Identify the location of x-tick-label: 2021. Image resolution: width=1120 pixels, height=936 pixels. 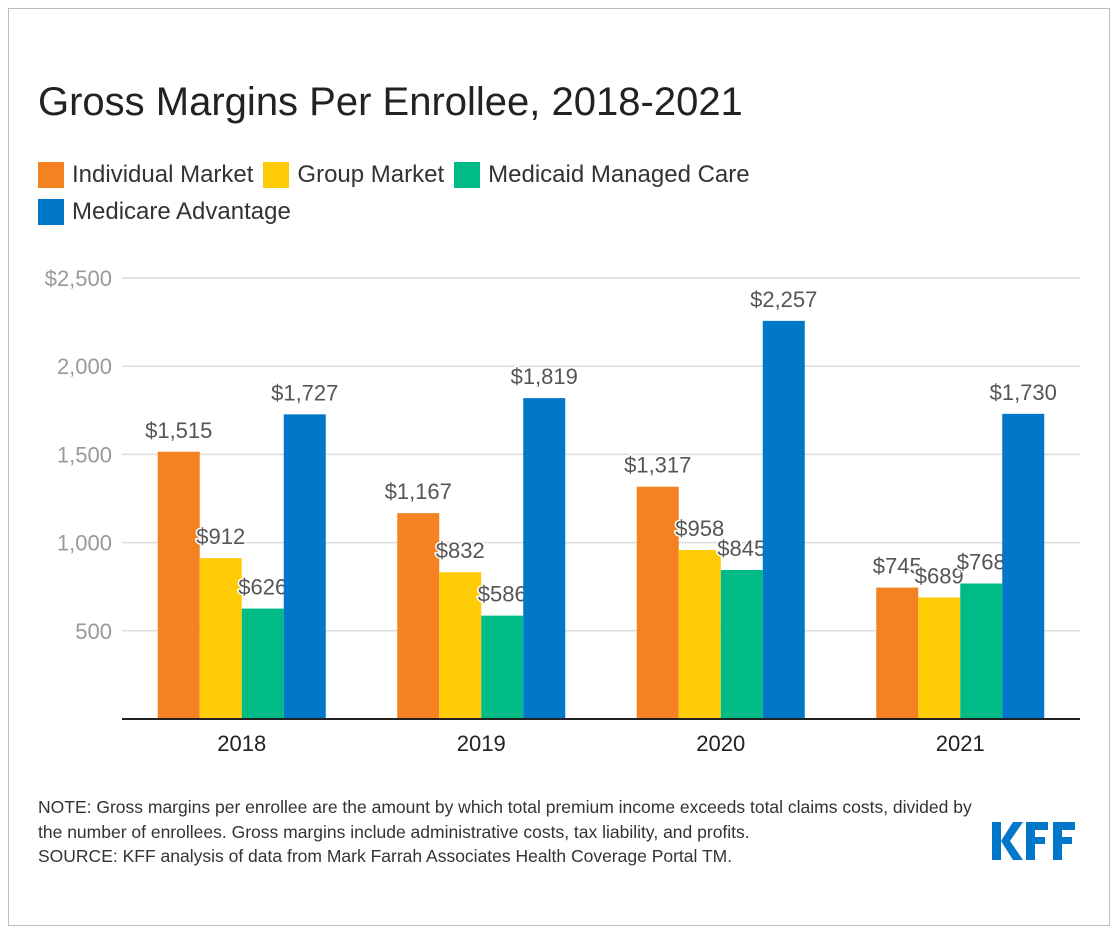
(960, 743).